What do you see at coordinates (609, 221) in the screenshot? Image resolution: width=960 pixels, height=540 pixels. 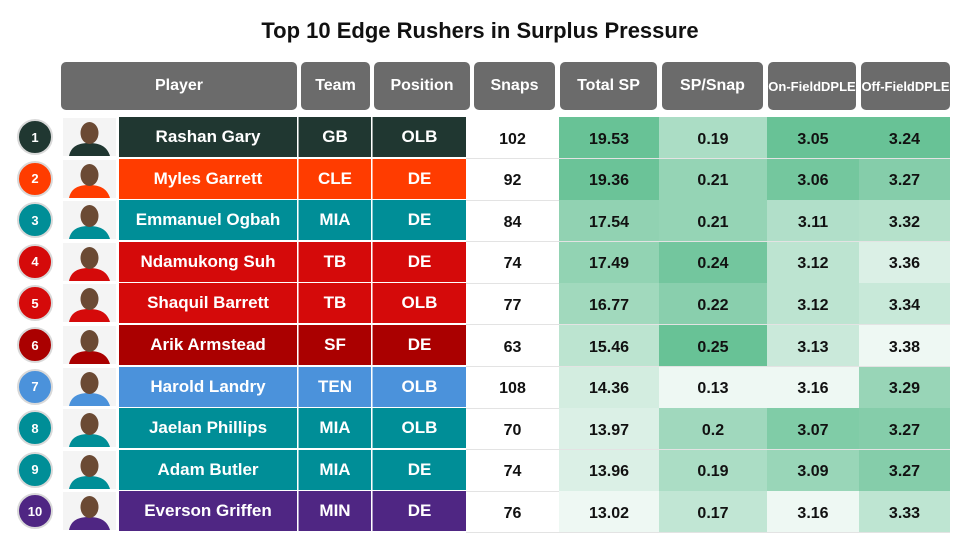 I see `total-sp-cell: 17.54` at bounding box center [609, 221].